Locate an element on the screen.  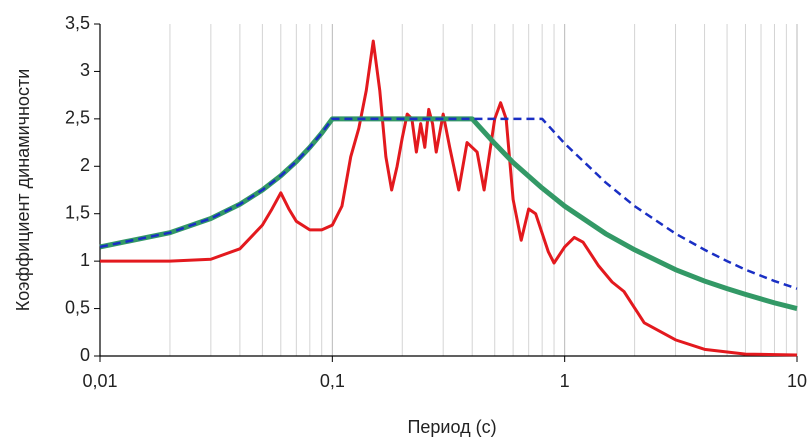
y-tick-label: 0 is located at coordinates (85, 355).